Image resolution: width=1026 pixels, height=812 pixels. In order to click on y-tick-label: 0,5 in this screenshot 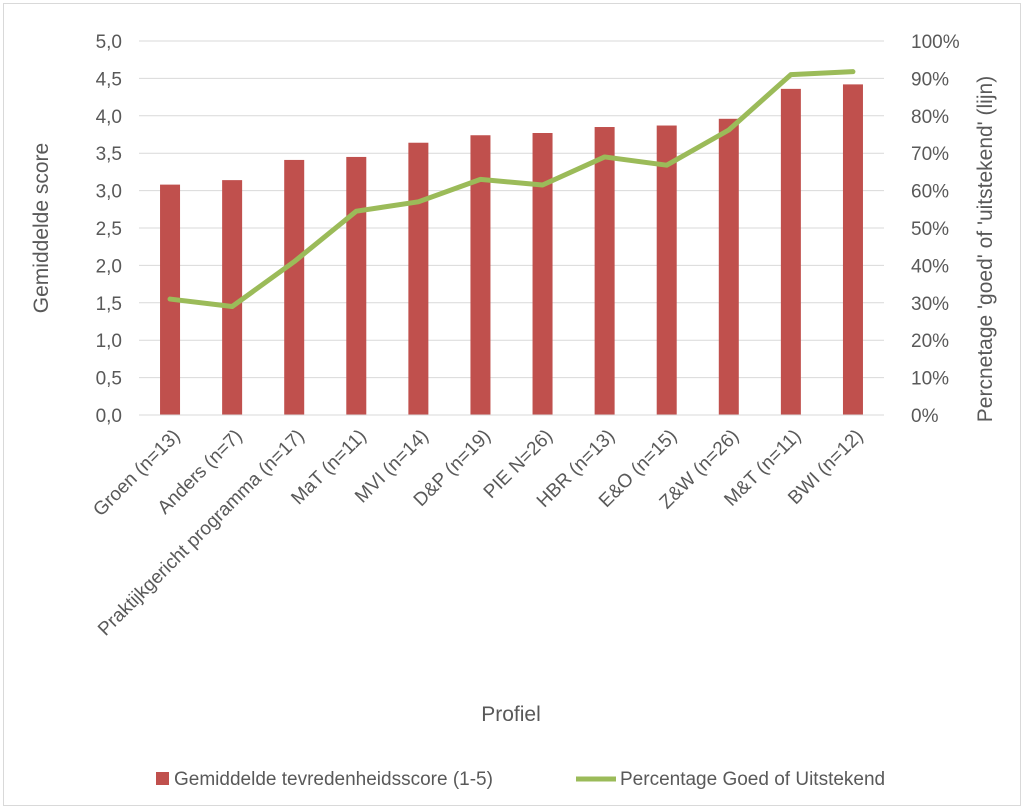, I will do `click(109, 379)`.